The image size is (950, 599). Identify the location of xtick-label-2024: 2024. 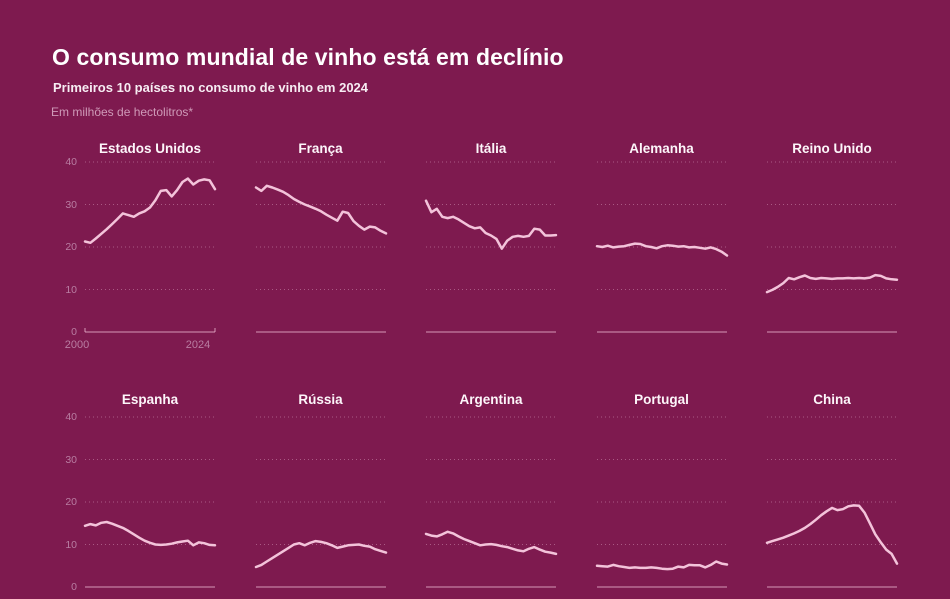
(198, 345).